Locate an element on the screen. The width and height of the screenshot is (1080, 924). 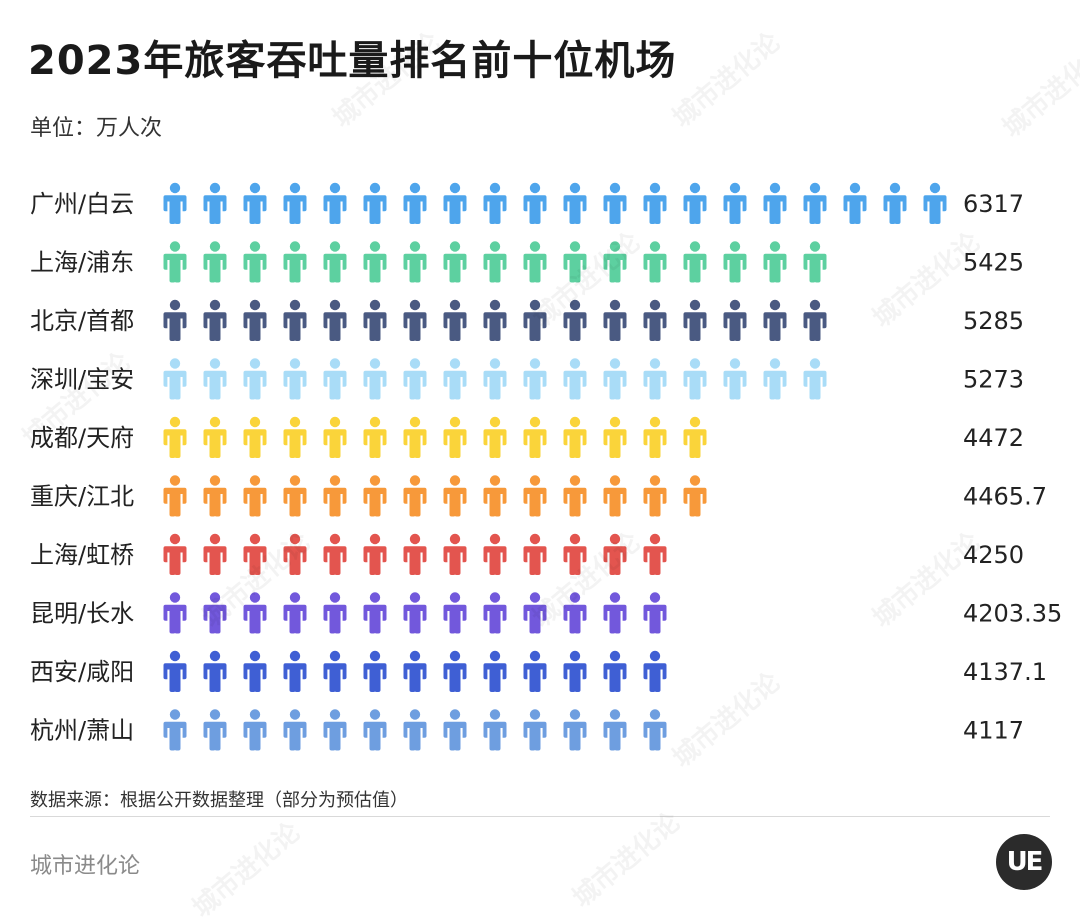
chart-row: 重庆/江北 4465.7 is located at coordinates (538, 496).